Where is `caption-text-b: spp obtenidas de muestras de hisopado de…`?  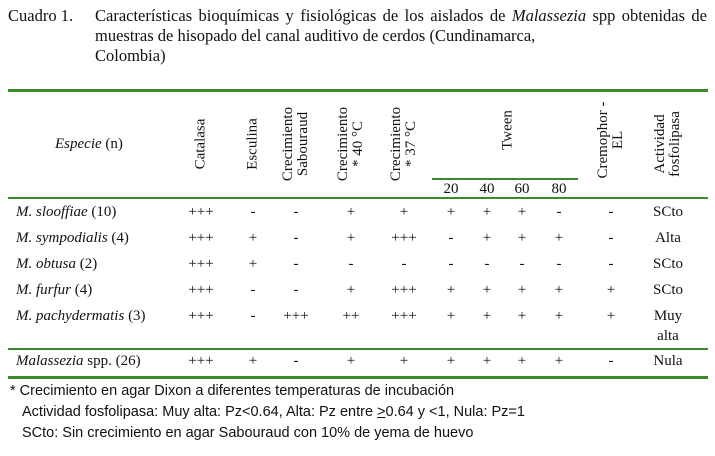 caption-text-b: spp obtenidas de muestras de hisopado de… is located at coordinates (401, 25).